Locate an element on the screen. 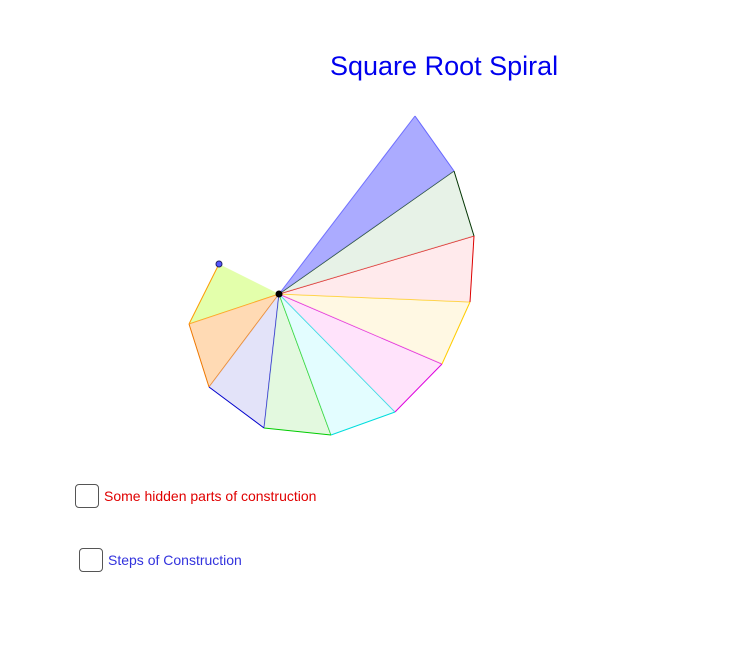 The width and height of the screenshot is (735, 650). checkbox-row-hidden-parts: Some hidden parts of construction is located at coordinates (195, 496).